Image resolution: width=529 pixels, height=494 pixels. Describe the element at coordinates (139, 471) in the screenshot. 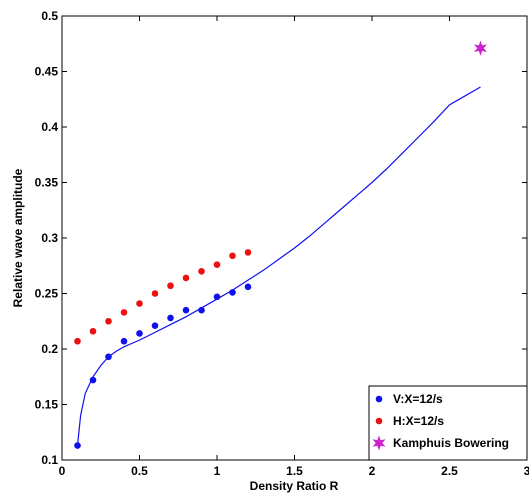

I see `x-tick-label: 0.5` at that location.